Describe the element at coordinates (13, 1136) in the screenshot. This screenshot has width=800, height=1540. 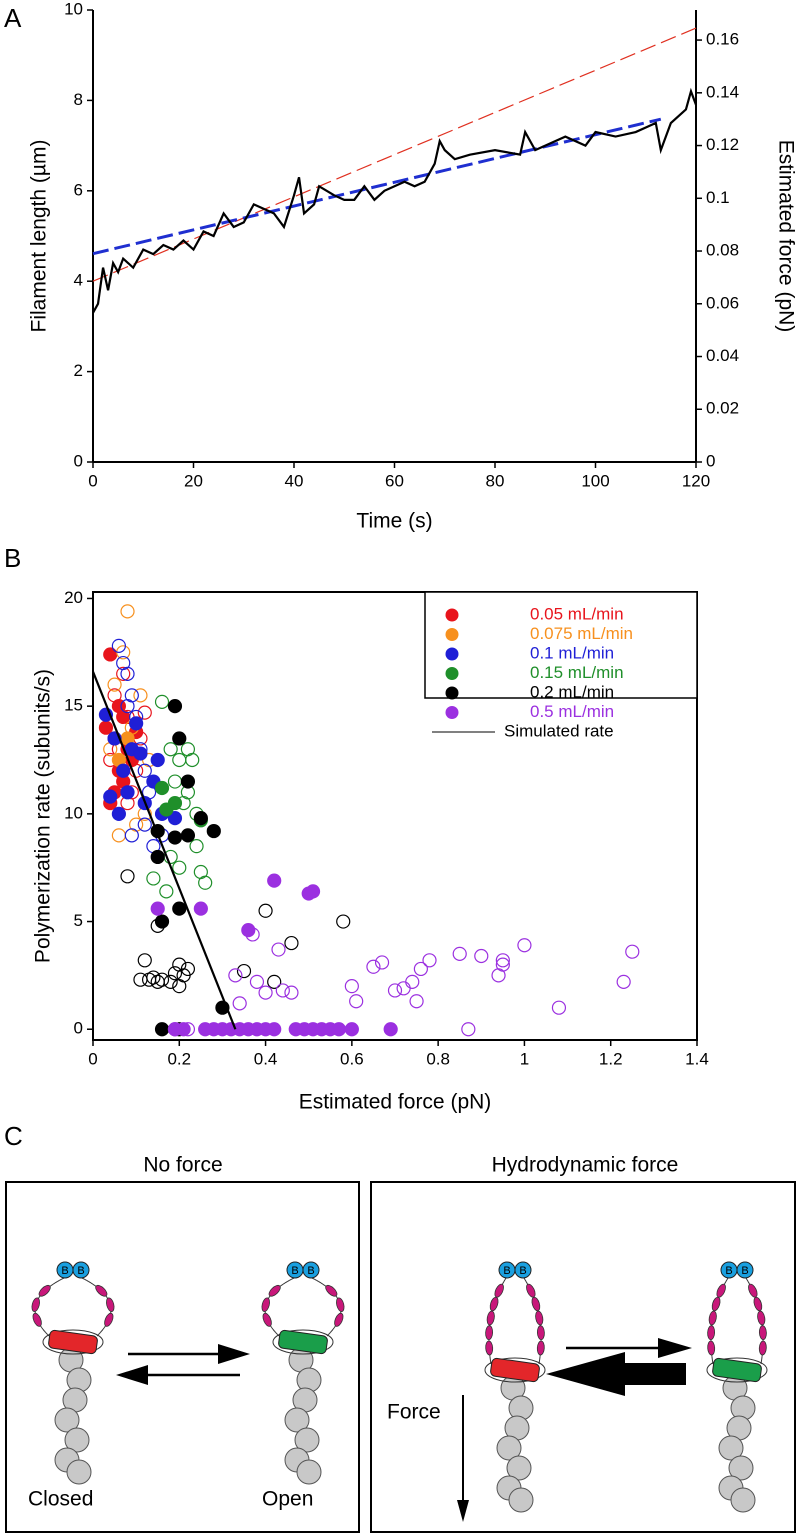
I see `panel-label: C` at that location.